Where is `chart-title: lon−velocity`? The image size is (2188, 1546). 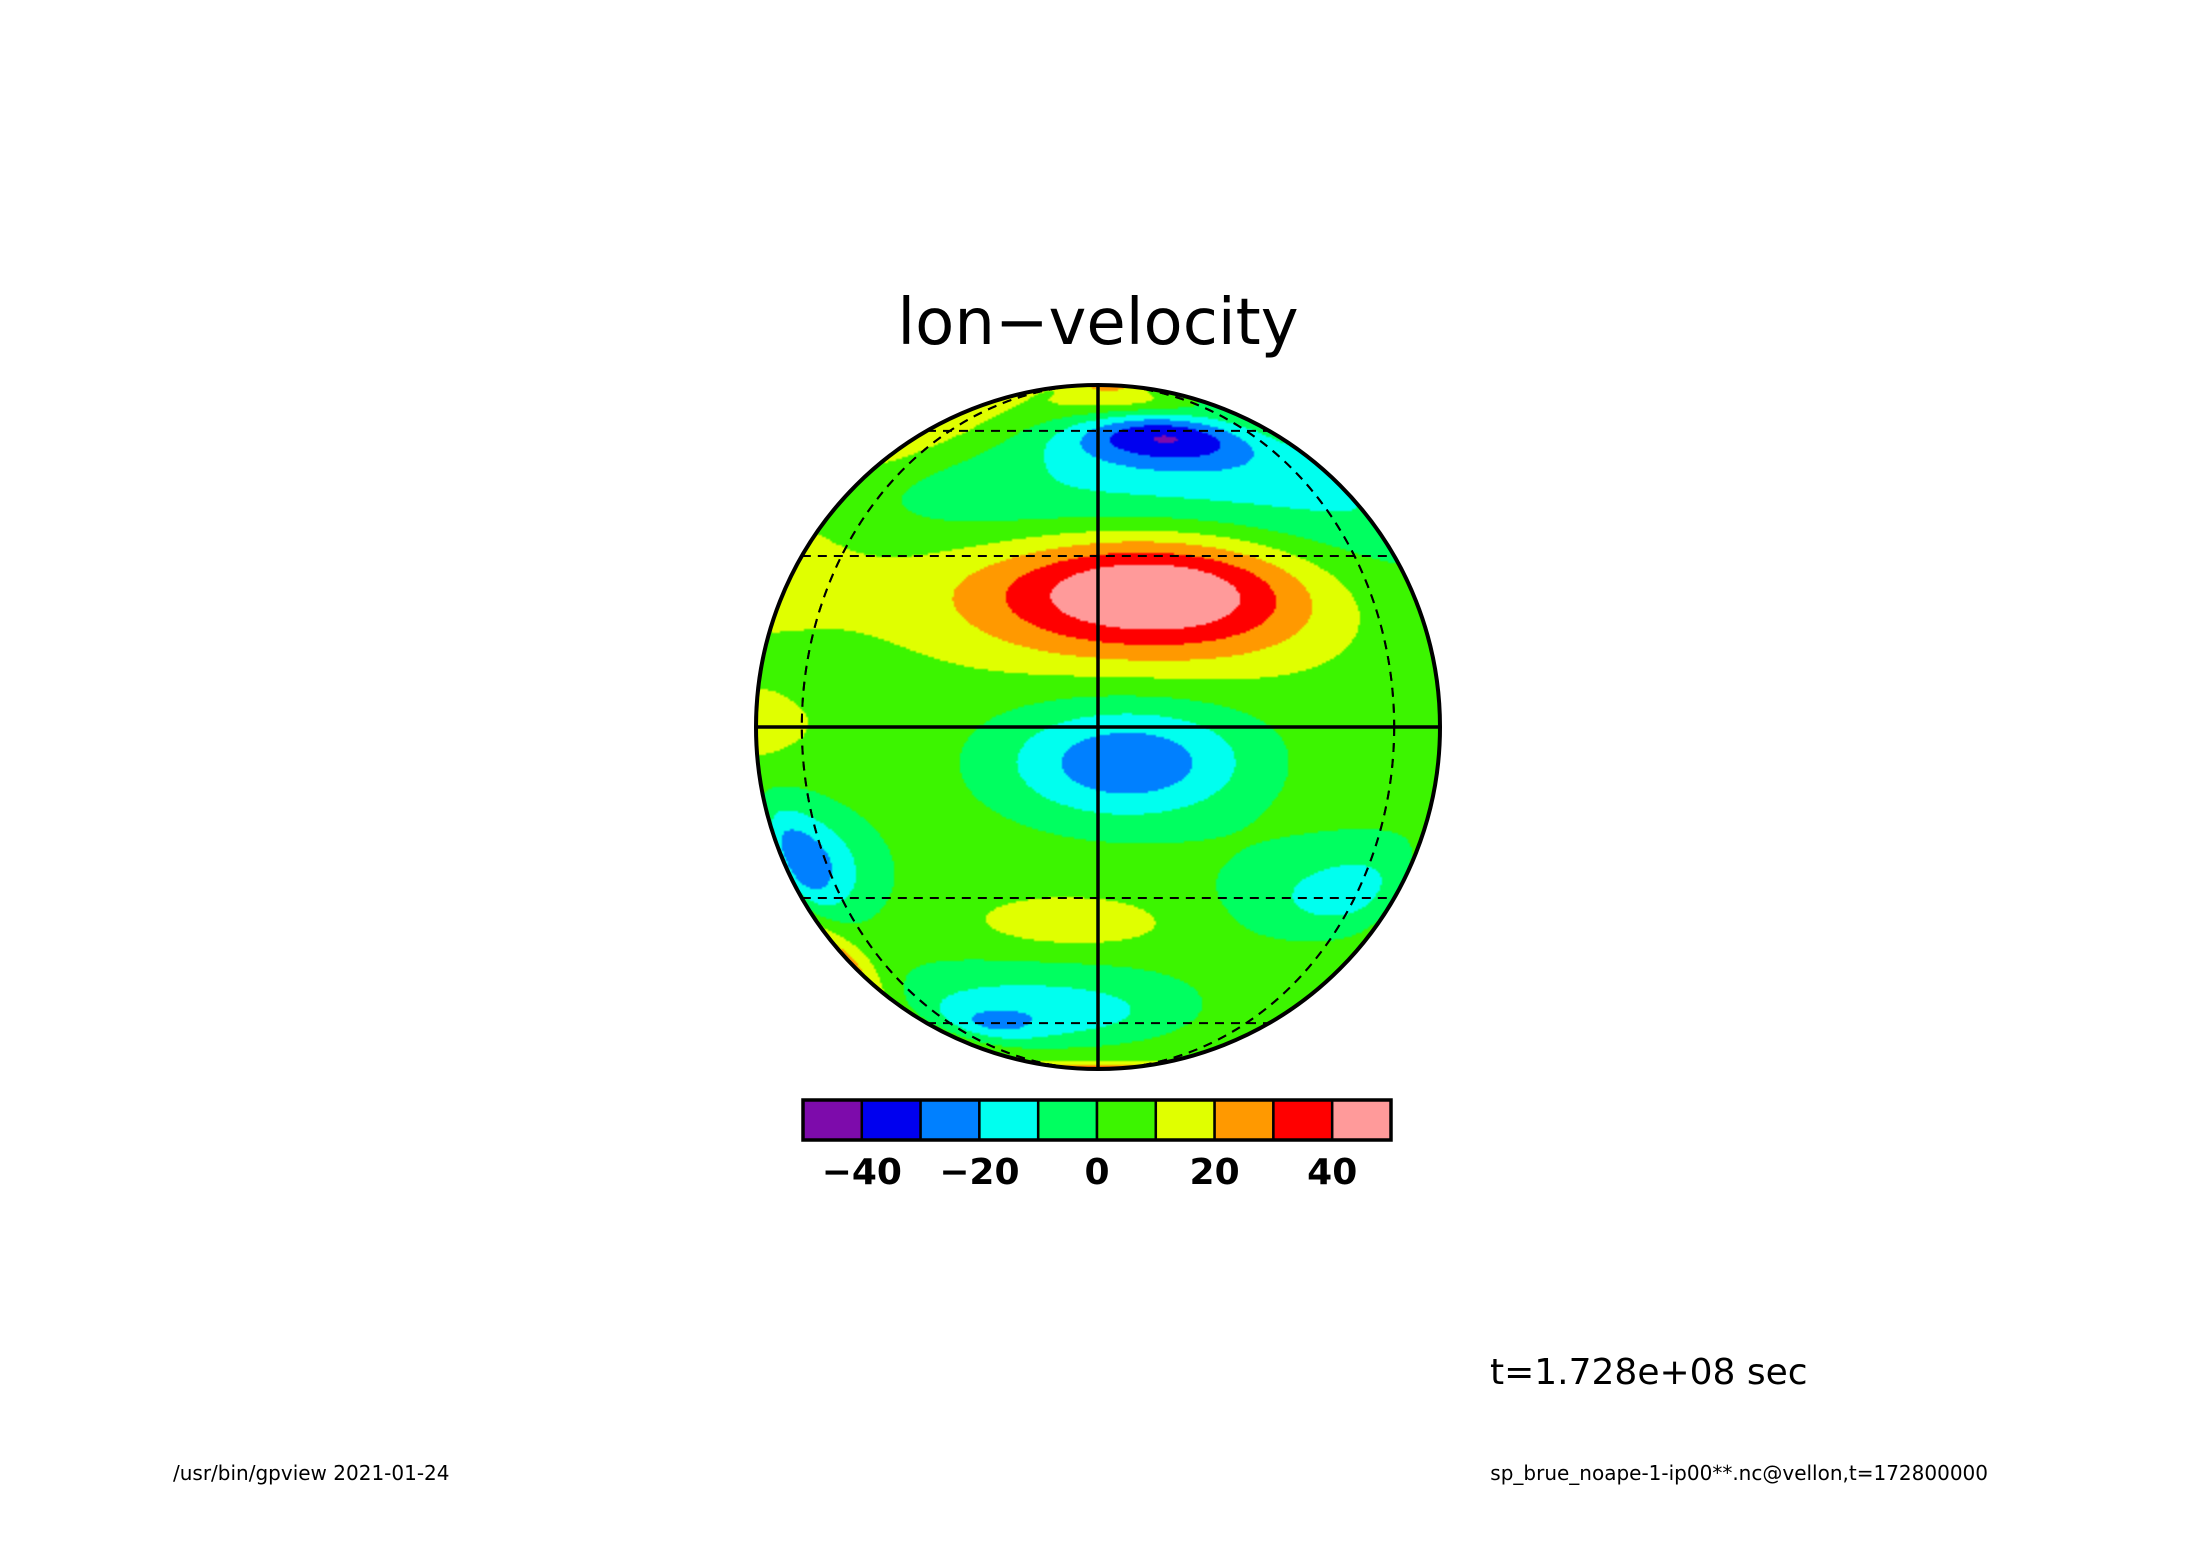
chart-title: lon−velocity is located at coordinates (1097, 323).